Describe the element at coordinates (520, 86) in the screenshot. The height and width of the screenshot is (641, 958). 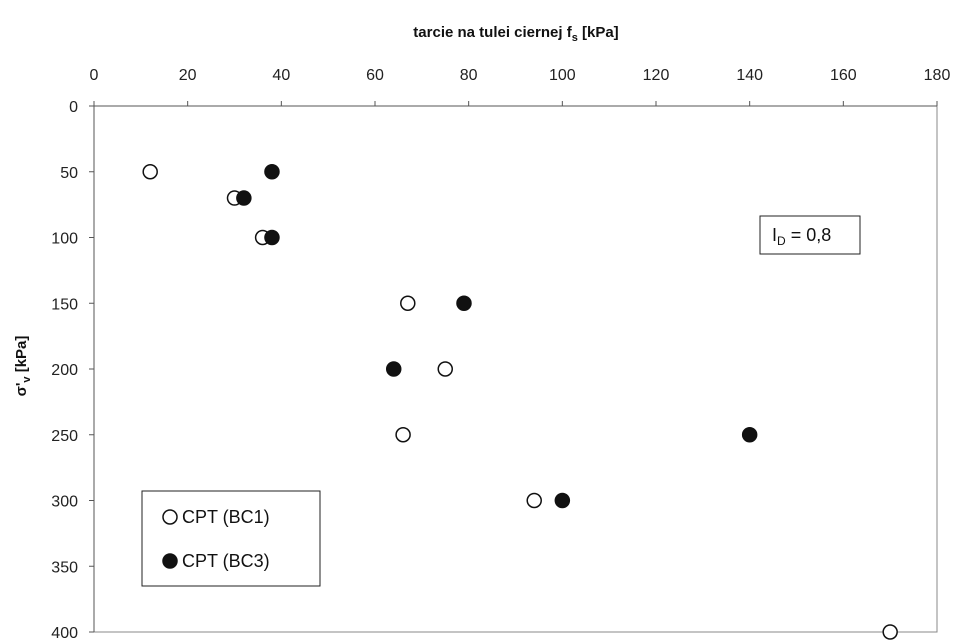
I see `x-ticks: 0 20 40 60 80 100 120 140 160 180` at that location.